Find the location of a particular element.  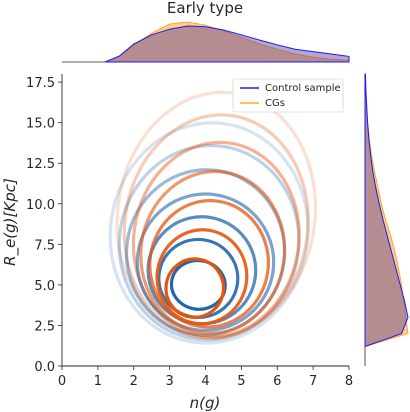

x-tick-label: 3 is located at coordinates (169, 381).